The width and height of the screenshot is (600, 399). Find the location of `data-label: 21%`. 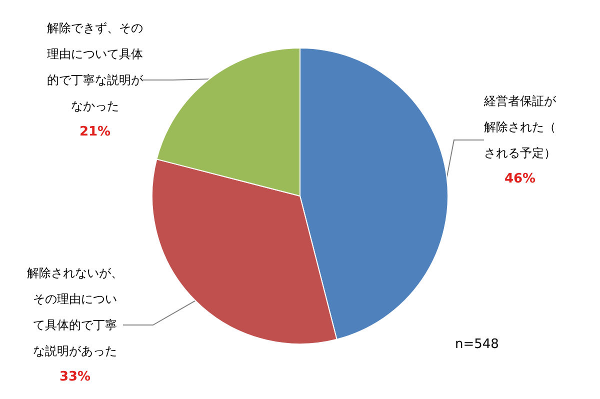

data-label: 21% is located at coordinates (95, 132).